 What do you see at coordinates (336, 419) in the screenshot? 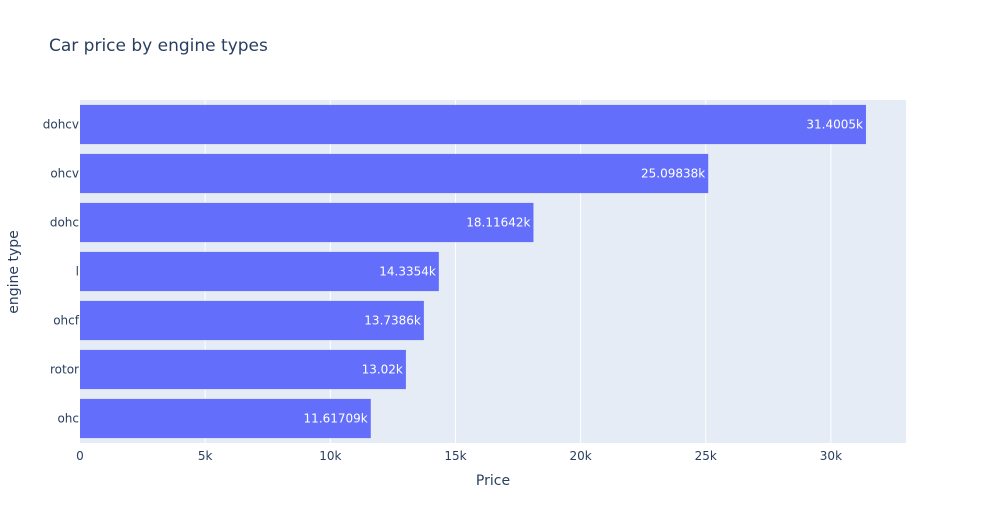
I see `bar-value-label: 11.61709k` at bounding box center [336, 419].